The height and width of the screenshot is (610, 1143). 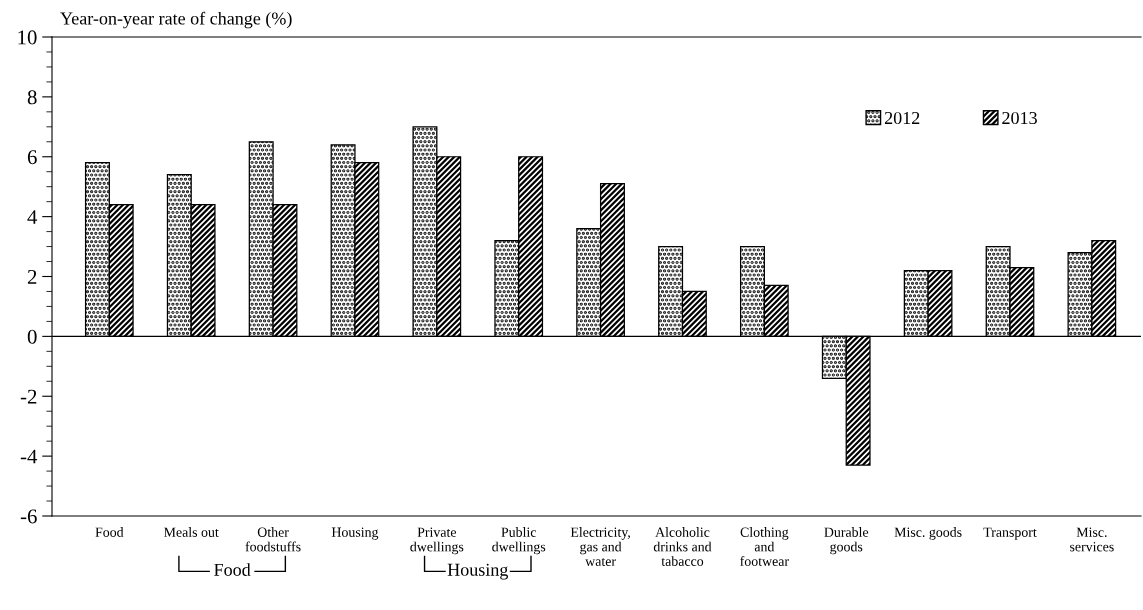 What do you see at coordinates (27, 37) in the screenshot?
I see `y-tick-label: 10` at bounding box center [27, 37].